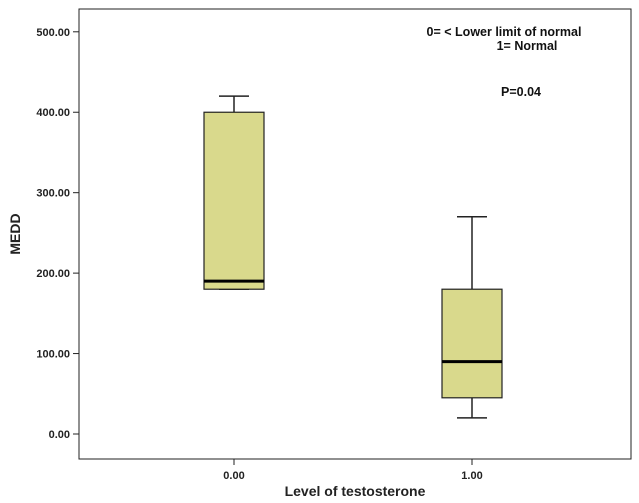 This screenshot has height=503, width=639. What do you see at coordinates (353, 470) in the screenshot?
I see `x-axis: 0.00 1.00` at bounding box center [353, 470].